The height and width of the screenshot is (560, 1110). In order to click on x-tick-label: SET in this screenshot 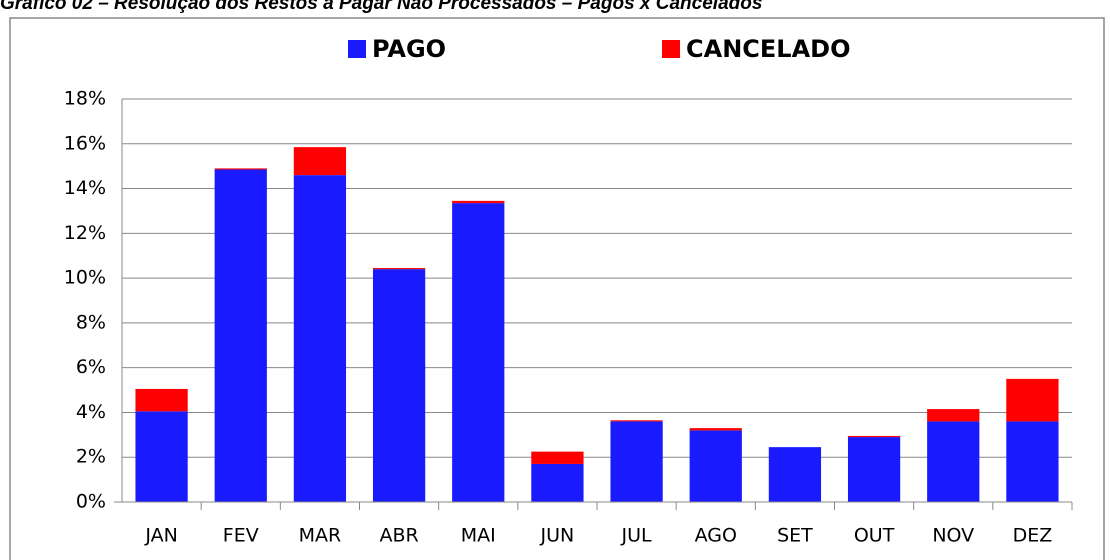, I will do `click(795, 536)`.